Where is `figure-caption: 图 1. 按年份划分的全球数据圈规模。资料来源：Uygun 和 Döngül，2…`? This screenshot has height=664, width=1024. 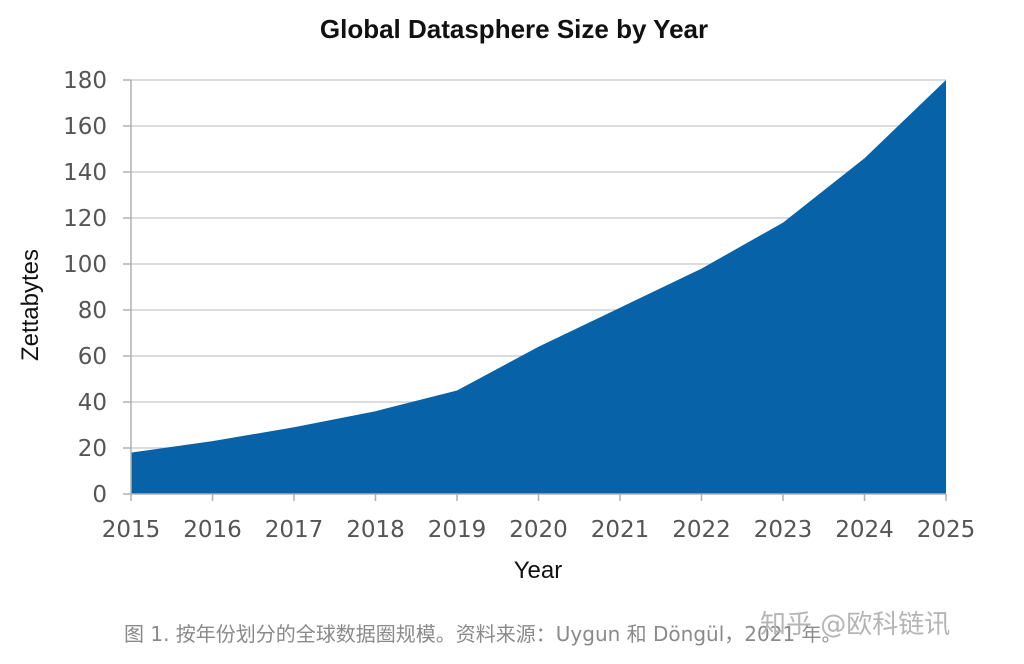 figure-caption: 图 1. 按年份划分的全球数据圈规模。资料来源：Uygun 和 Döngül，2… is located at coordinates (483, 634).